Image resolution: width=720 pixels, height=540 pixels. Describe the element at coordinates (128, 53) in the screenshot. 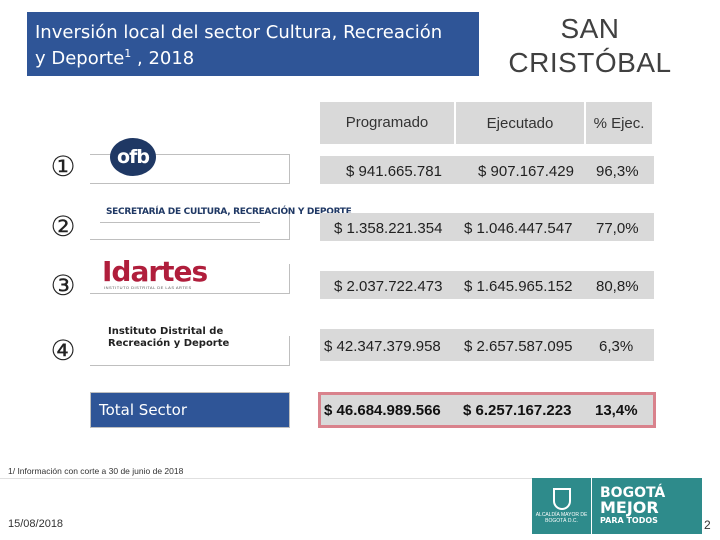

I see `footnote-marker: 1` at that location.